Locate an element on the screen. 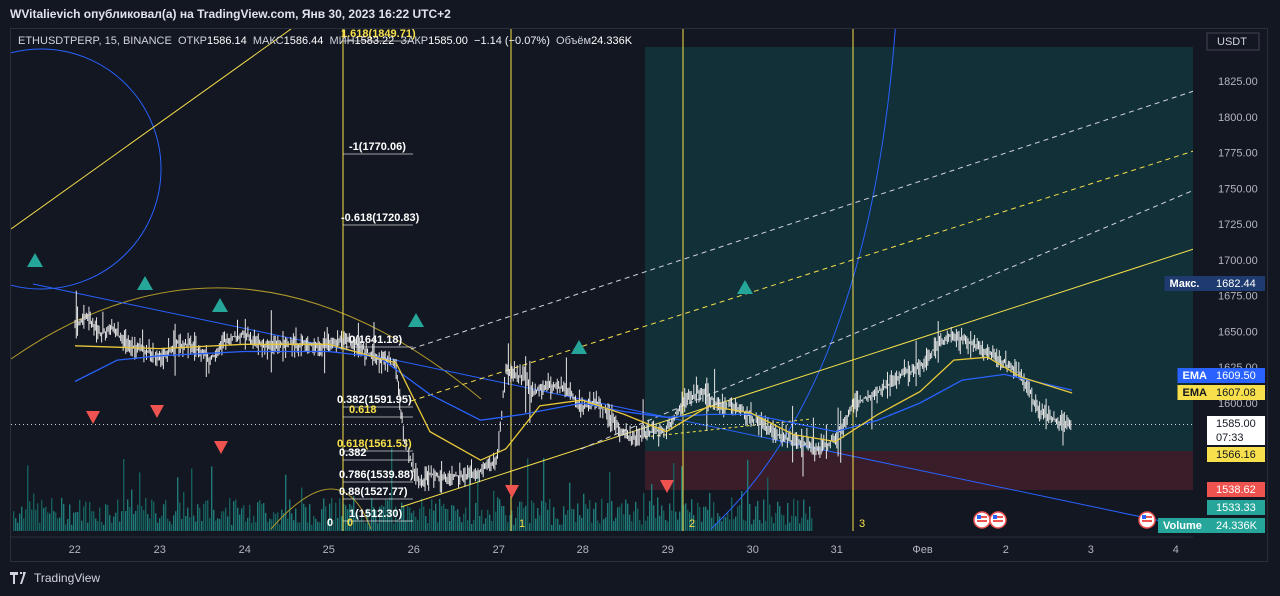 This screenshot has height=596, width=1280. time-tick-label: 23 is located at coordinates (160, 550).